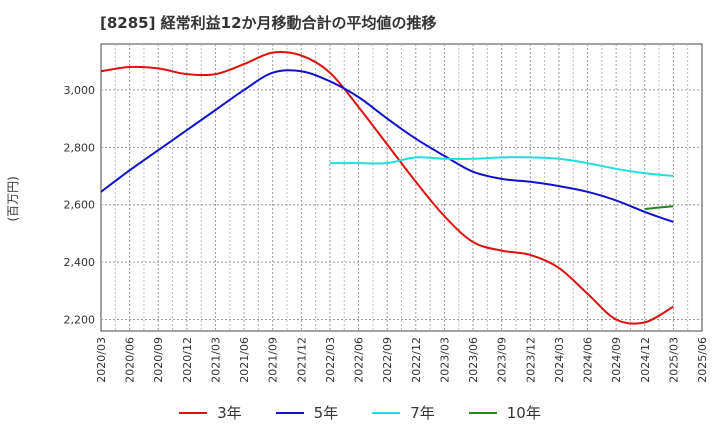 The image size is (720, 440). I want to click on x-tick-label: 2024/09, so click(616, 360).